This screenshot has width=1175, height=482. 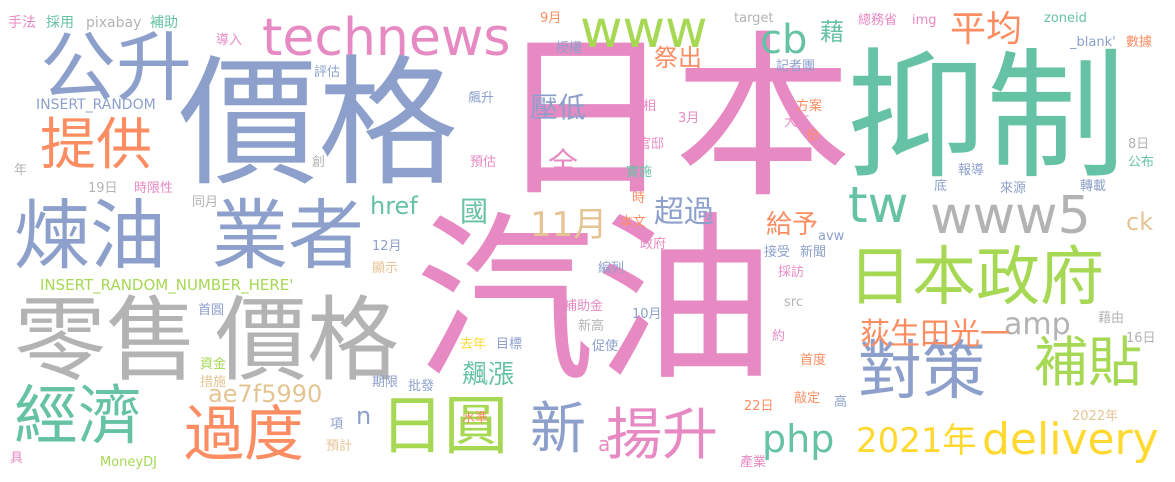 What do you see at coordinates (1093, 186) in the screenshot?
I see `word-zhuanzai: 轉載` at bounding box center [1093, 186].